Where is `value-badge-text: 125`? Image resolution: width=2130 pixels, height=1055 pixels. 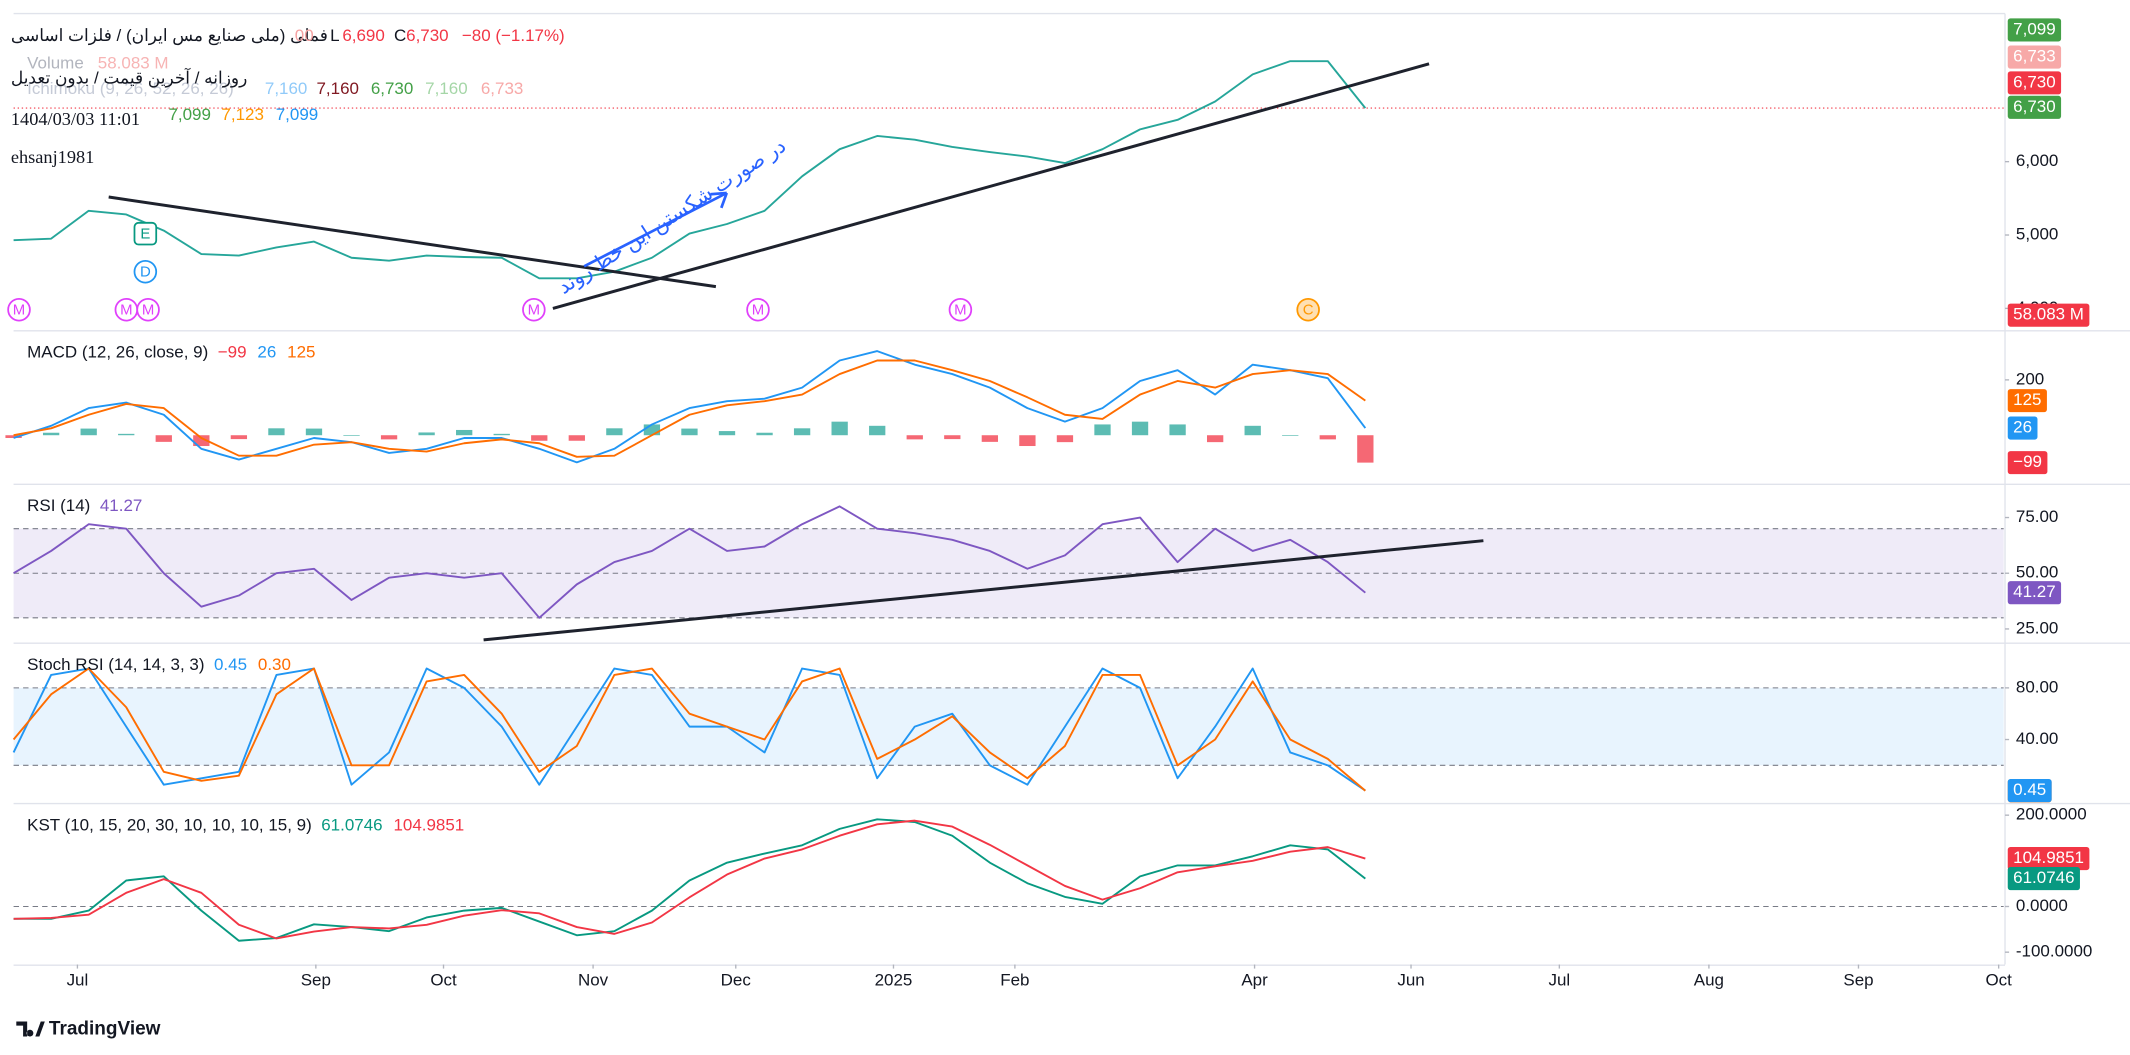 value-badge-text: 125 is located at coordinates (2027, 399).